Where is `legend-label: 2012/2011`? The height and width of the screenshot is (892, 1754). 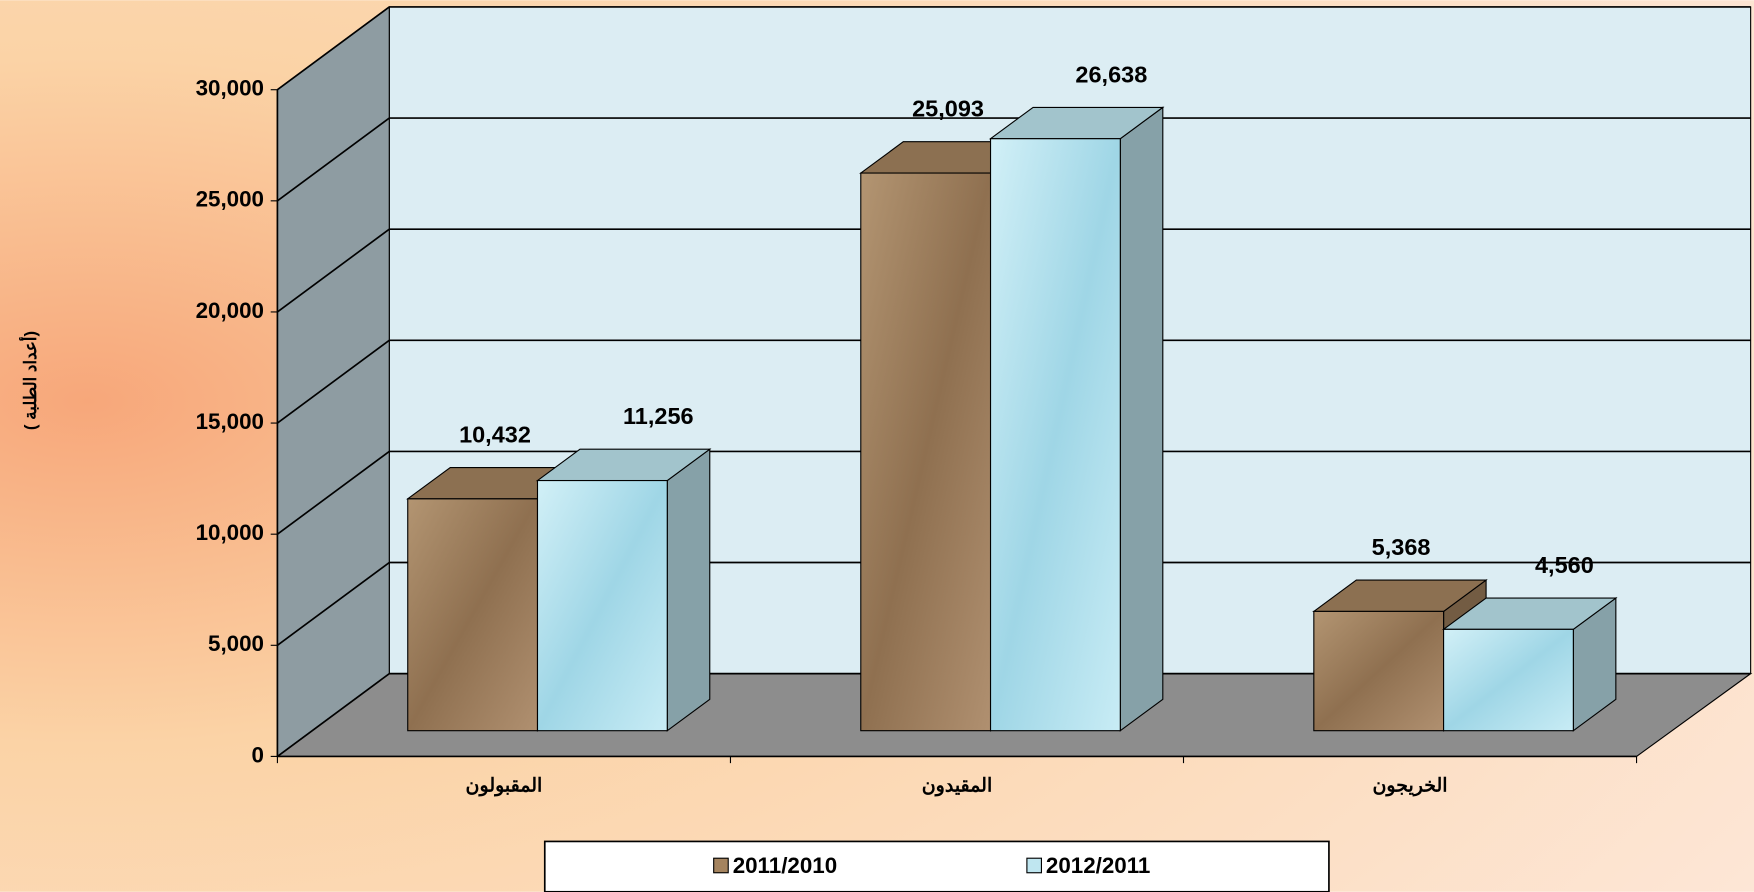 legend-label: 2012/2011 is located at coordinates (1098, 865).